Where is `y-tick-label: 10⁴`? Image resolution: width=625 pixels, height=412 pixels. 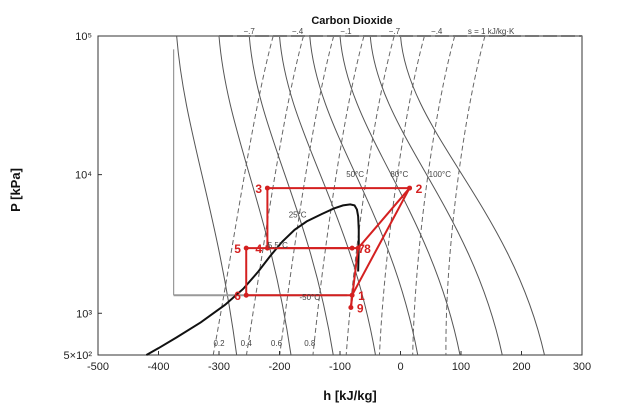
y-tick-label: 10⁴ is located at coordinates (83, 176).